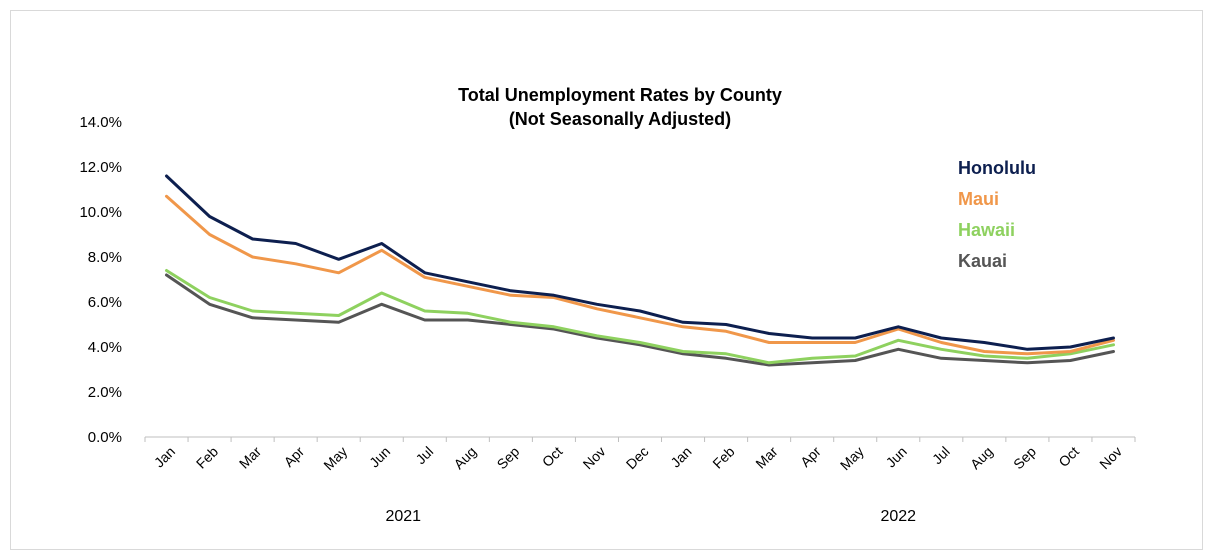 The width and height of the screenshot is (1215, 550). What do you see at coordinates (100, 212) in the screenshot?
I see `y-tick-label: 10.0%` at bounding box center [100, 212].